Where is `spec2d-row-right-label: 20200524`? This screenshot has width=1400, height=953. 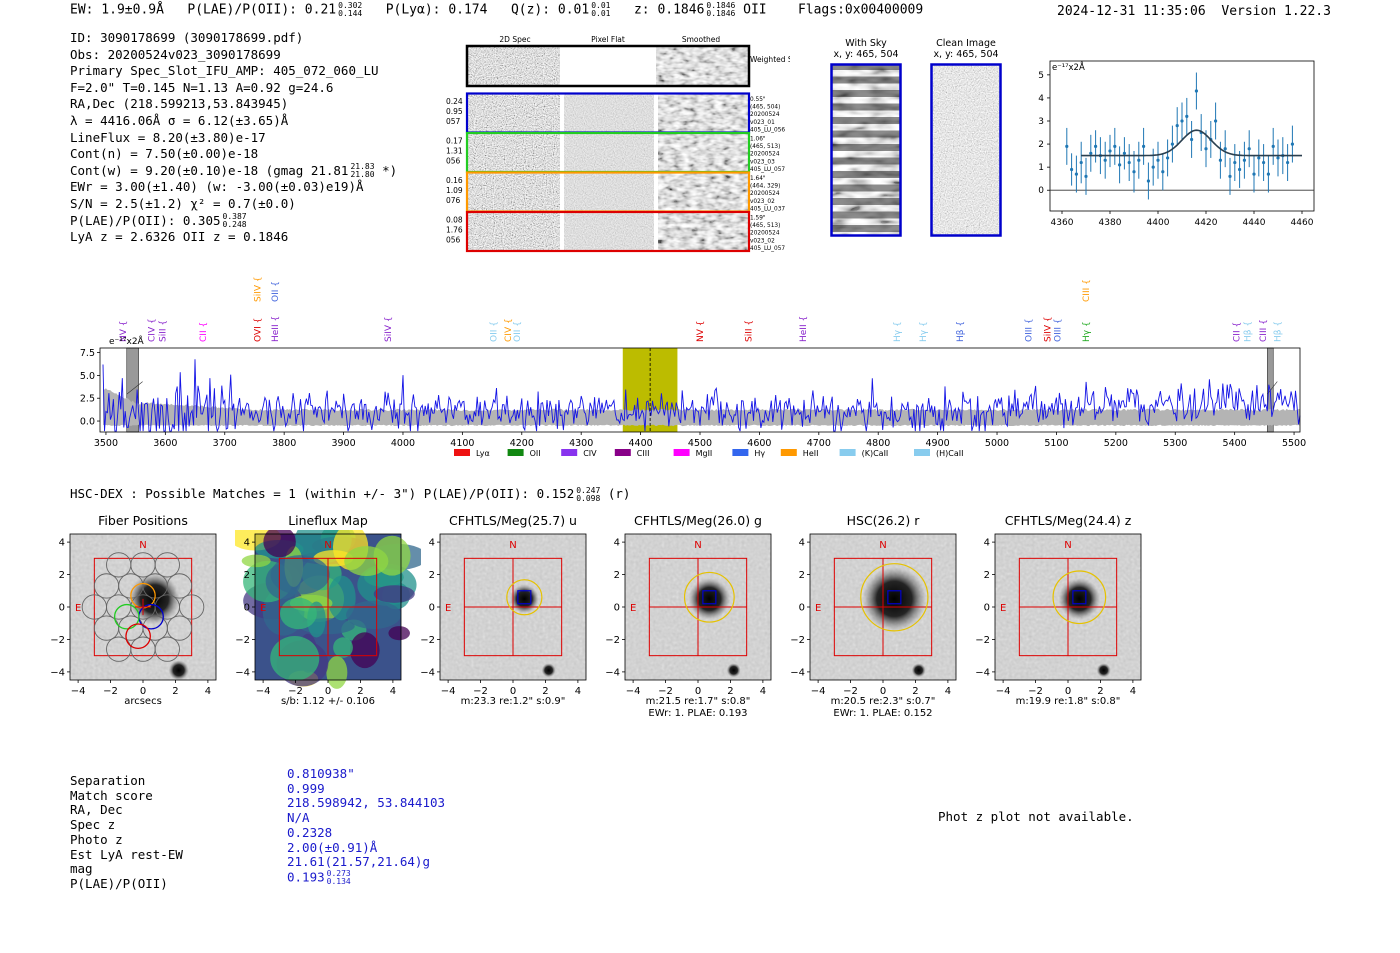 spec2d-row-right-label: 20200524 is located at coordinates (765, 155).